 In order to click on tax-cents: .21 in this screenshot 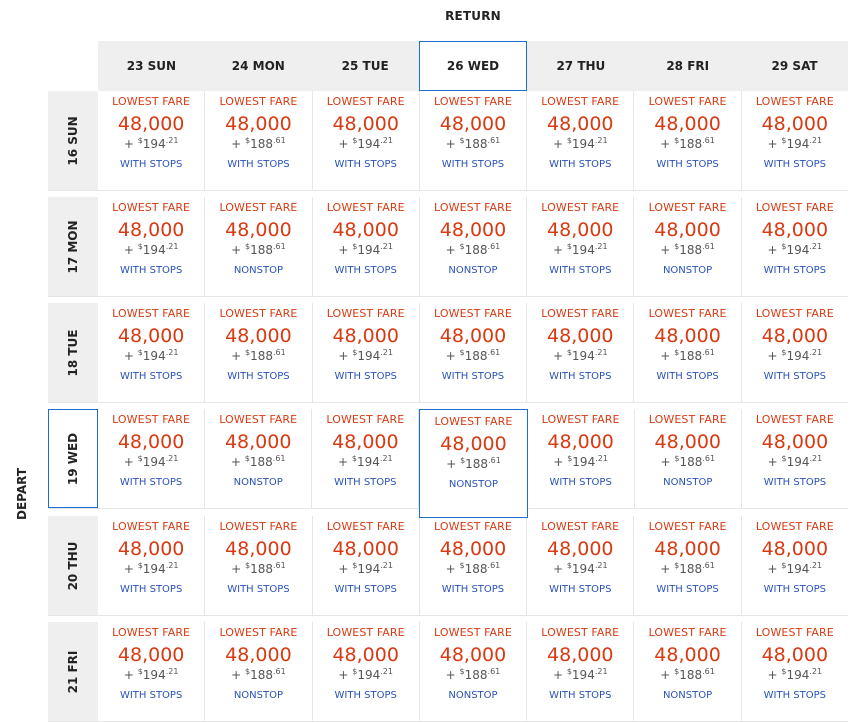, I will do `click(816, 565)`.